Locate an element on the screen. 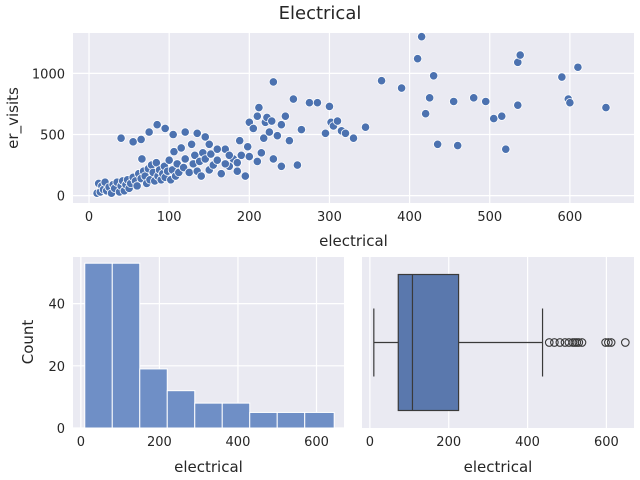 The image size is (640, 480). chart-title: Electrical is located at coordinates (320, 13).